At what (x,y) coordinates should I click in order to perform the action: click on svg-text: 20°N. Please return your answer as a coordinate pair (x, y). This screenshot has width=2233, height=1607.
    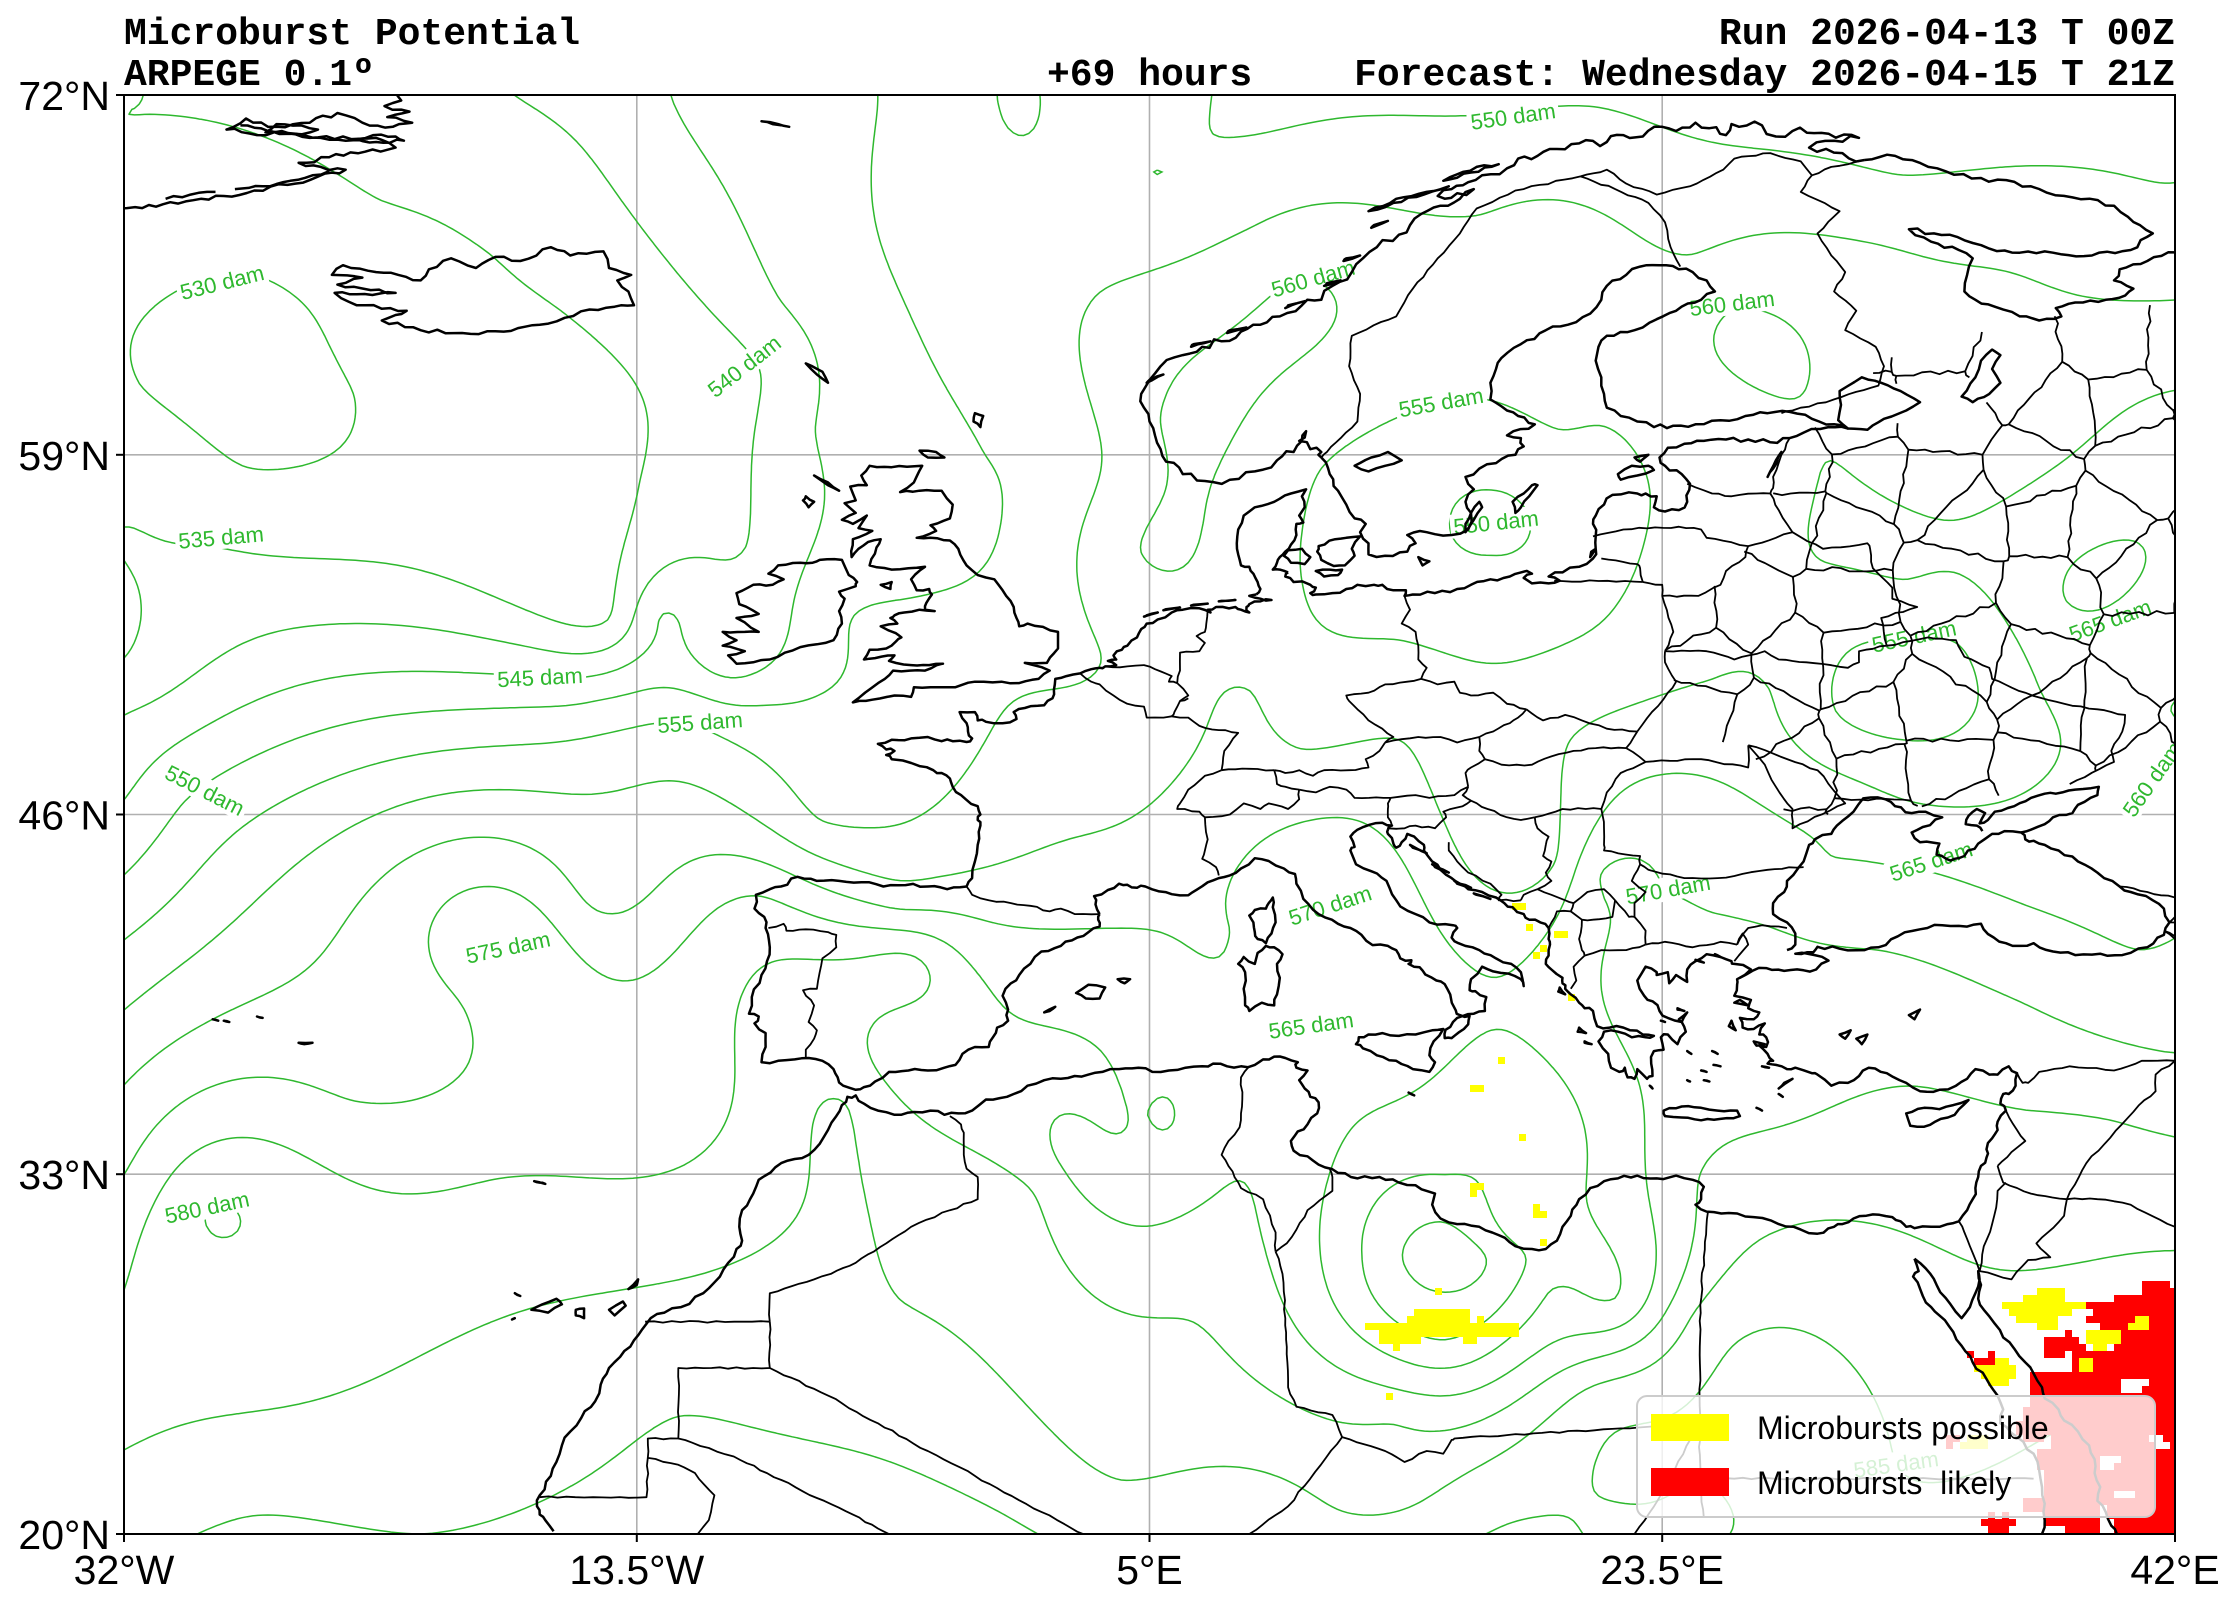
    Looking at the image, I should click on (64, 1535).